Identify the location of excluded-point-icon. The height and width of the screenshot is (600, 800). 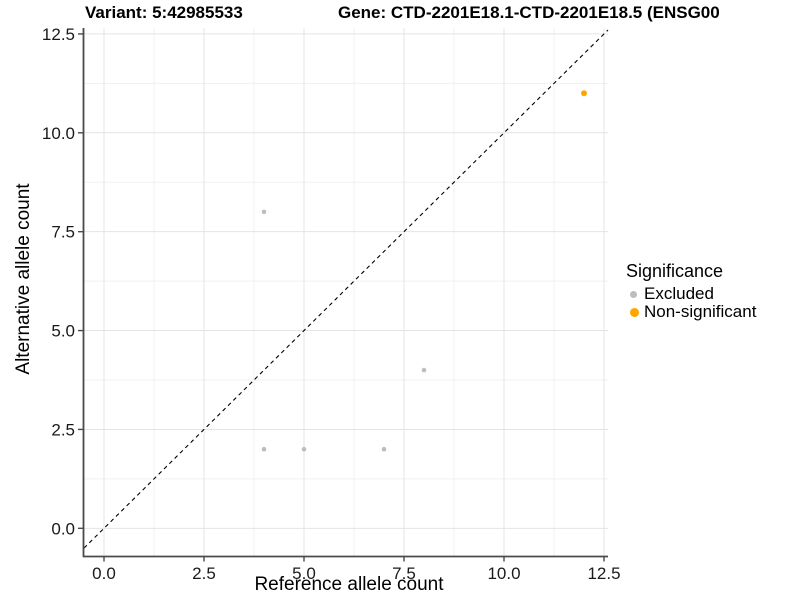
(633, 294).